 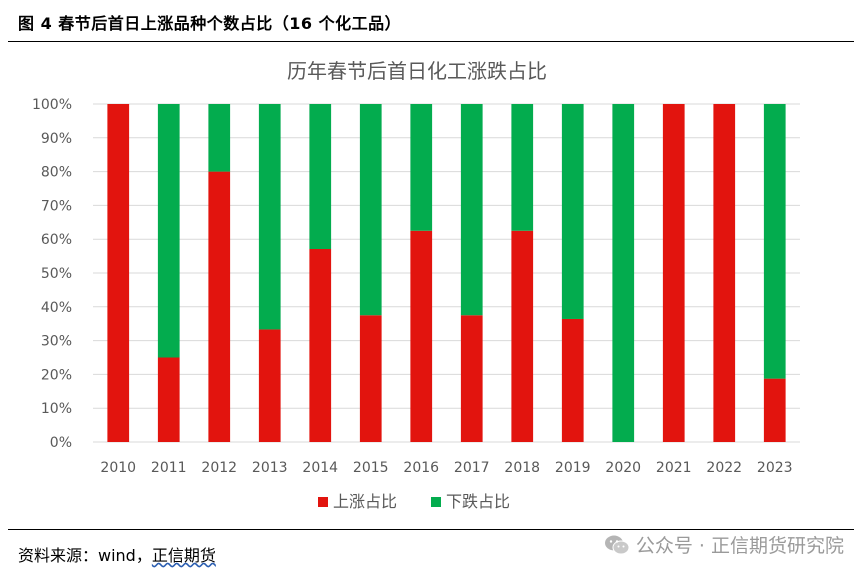 What do you see at coordinates (775, 468) in the screenshot?
I see `x-tick-label: 2023` at bounding box center [775, 468].